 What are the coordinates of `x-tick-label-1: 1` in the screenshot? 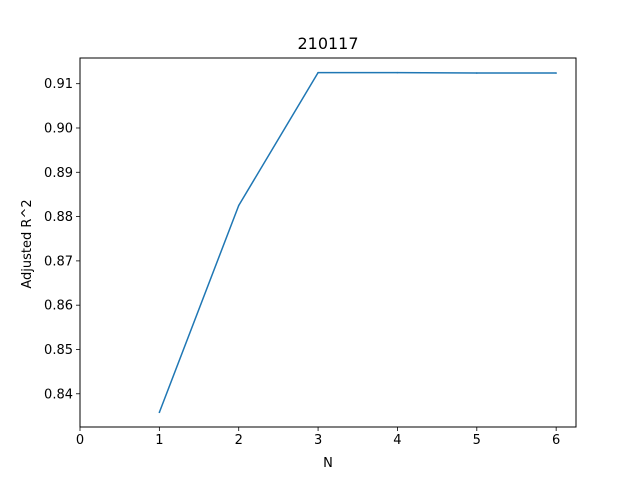 It's located at (159, 440).